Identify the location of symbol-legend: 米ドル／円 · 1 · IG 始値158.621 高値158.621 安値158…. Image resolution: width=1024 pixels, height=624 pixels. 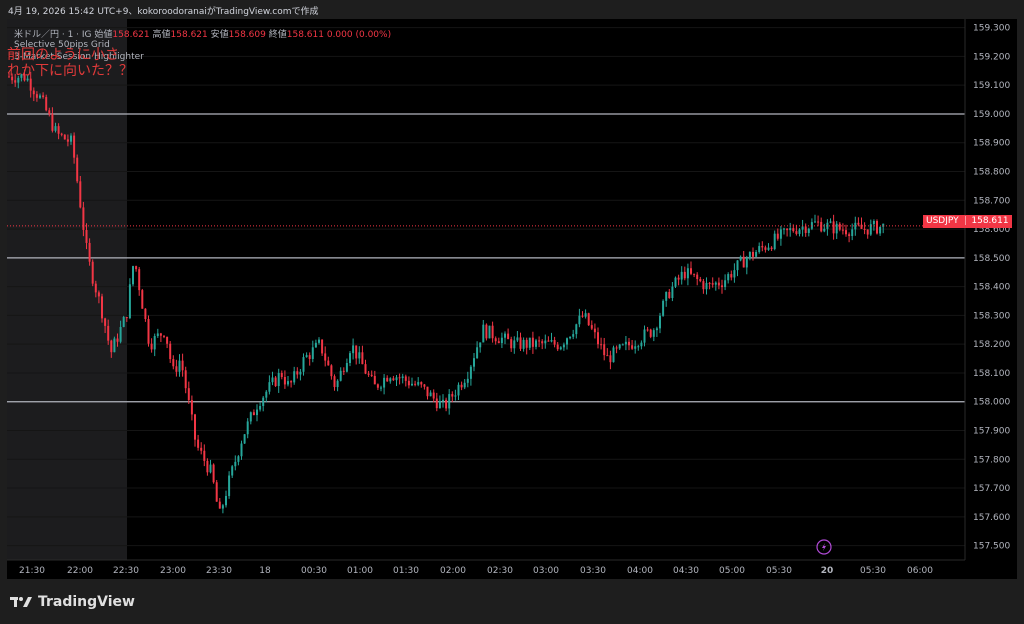
(202, 33).